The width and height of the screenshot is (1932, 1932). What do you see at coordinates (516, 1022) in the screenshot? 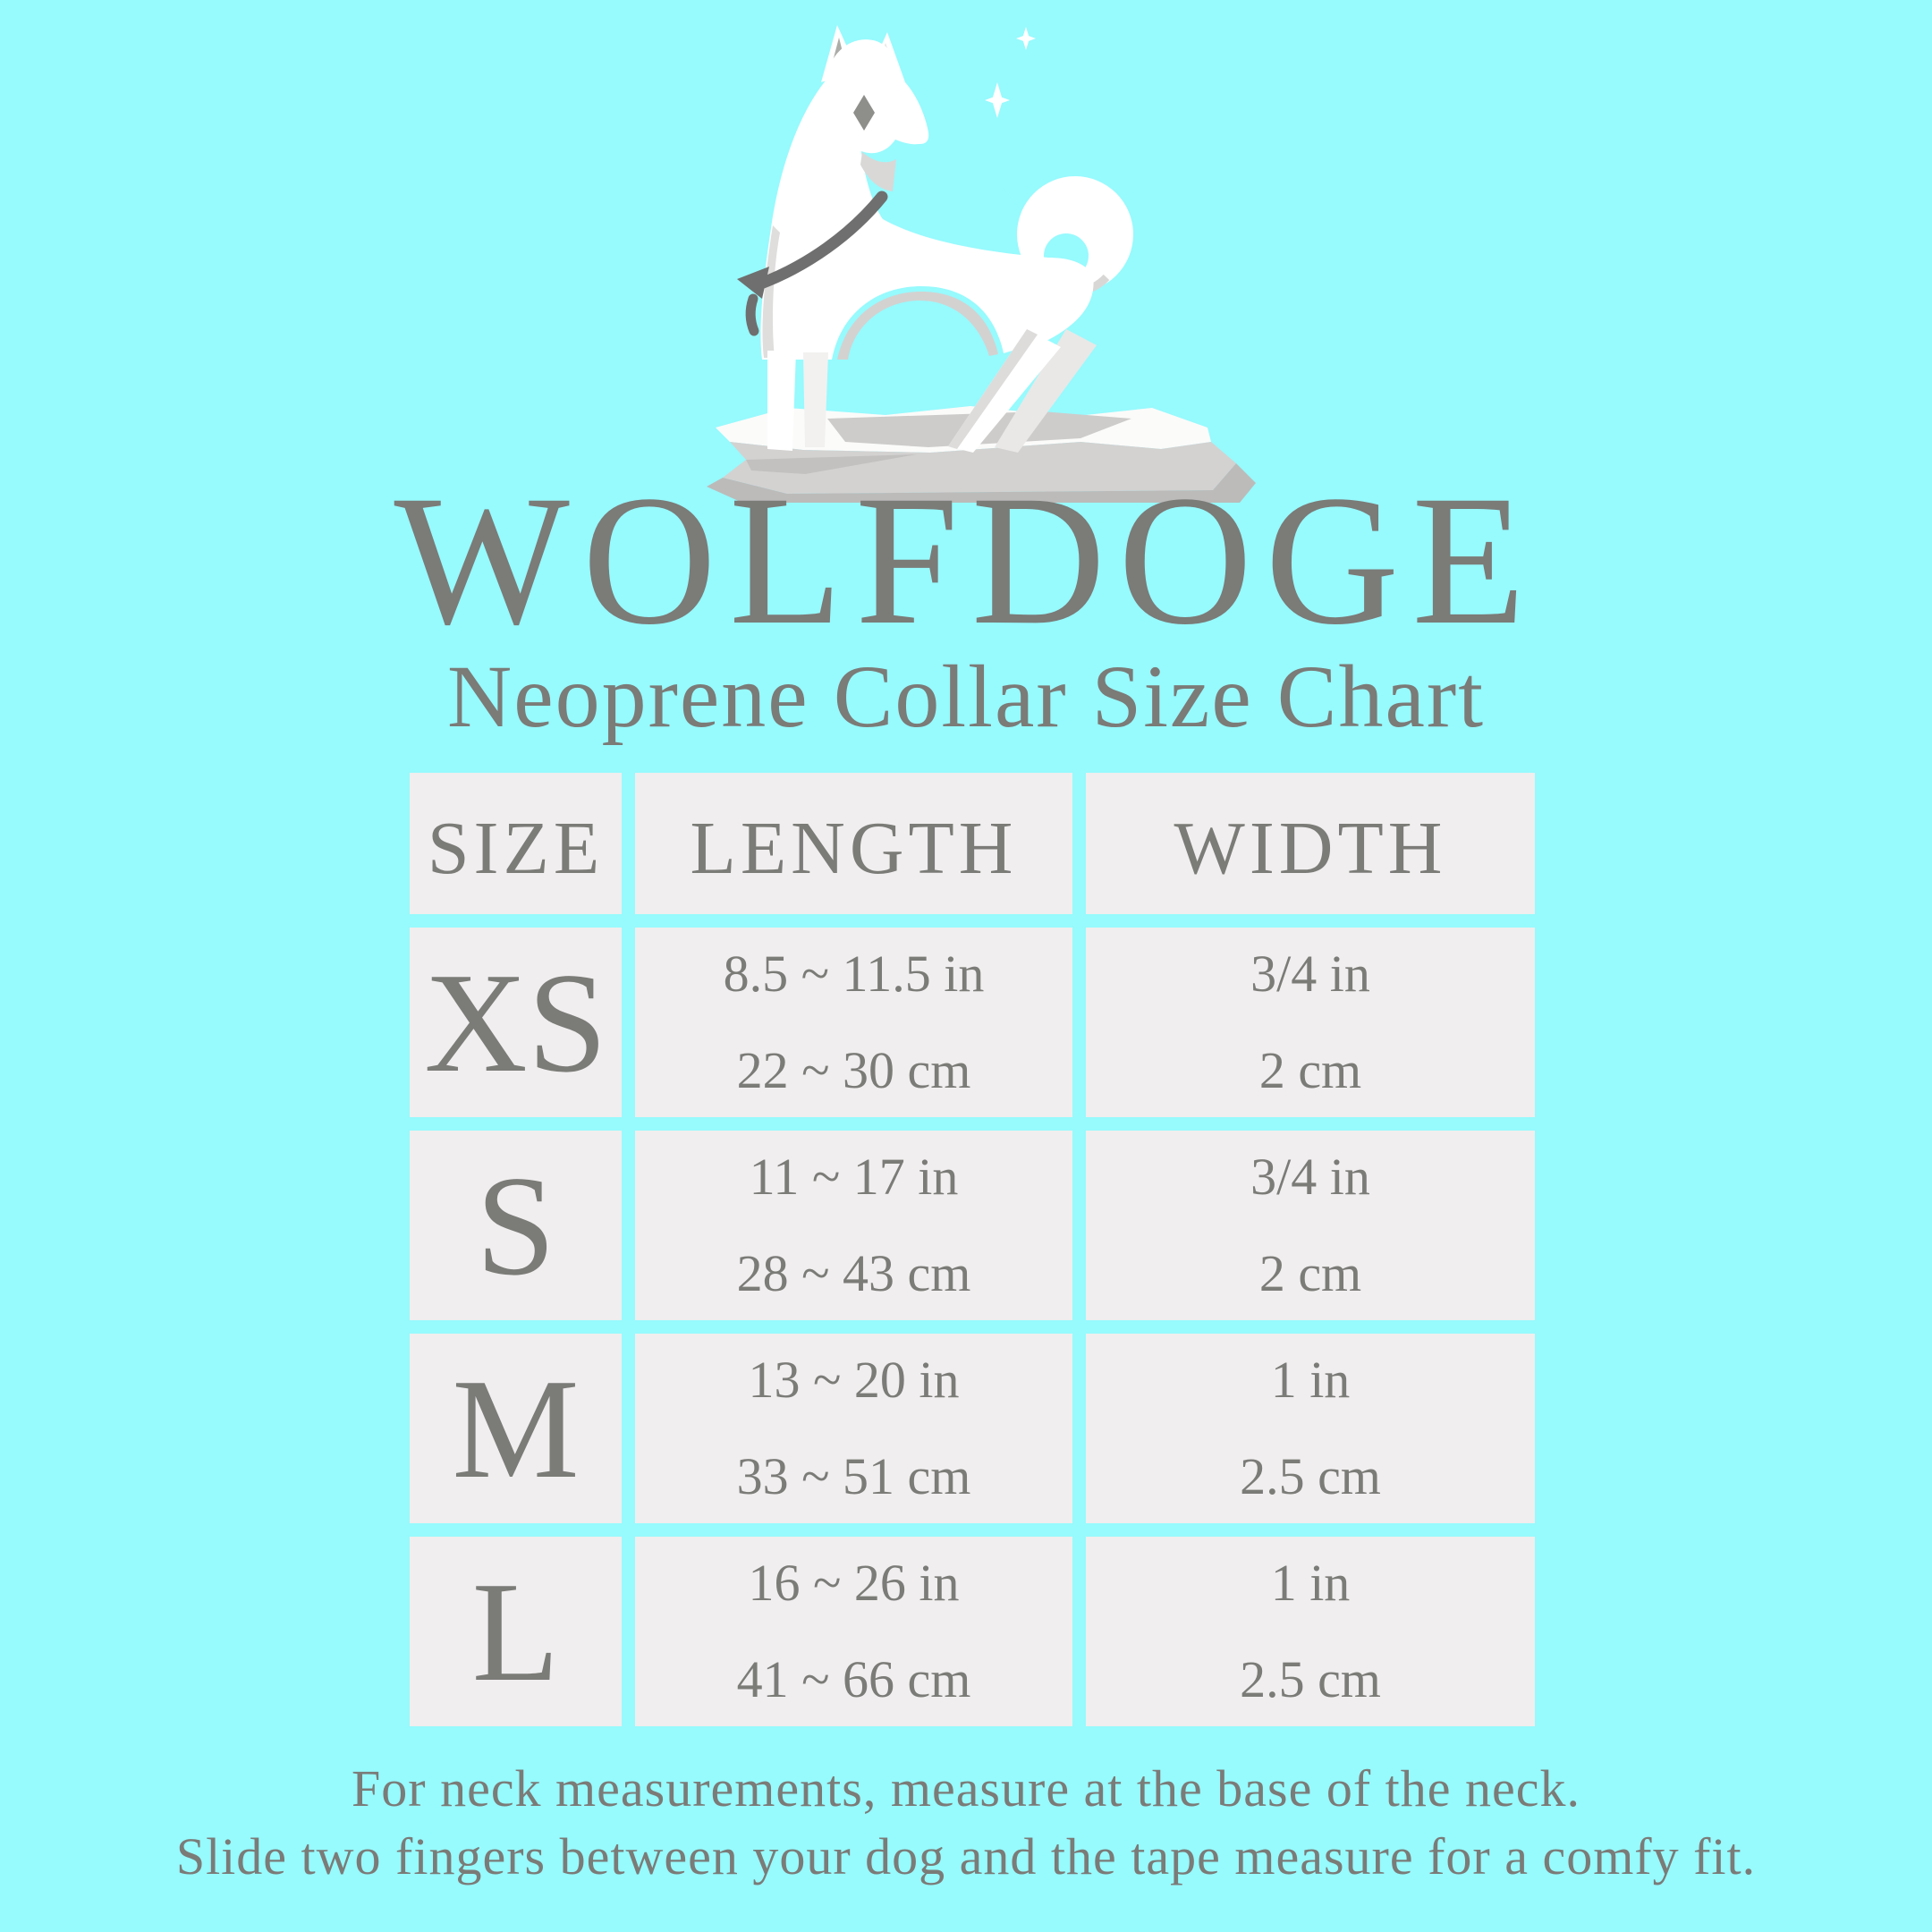
I see `size-cell-xs: XS` at bounding box center [516, 1022].